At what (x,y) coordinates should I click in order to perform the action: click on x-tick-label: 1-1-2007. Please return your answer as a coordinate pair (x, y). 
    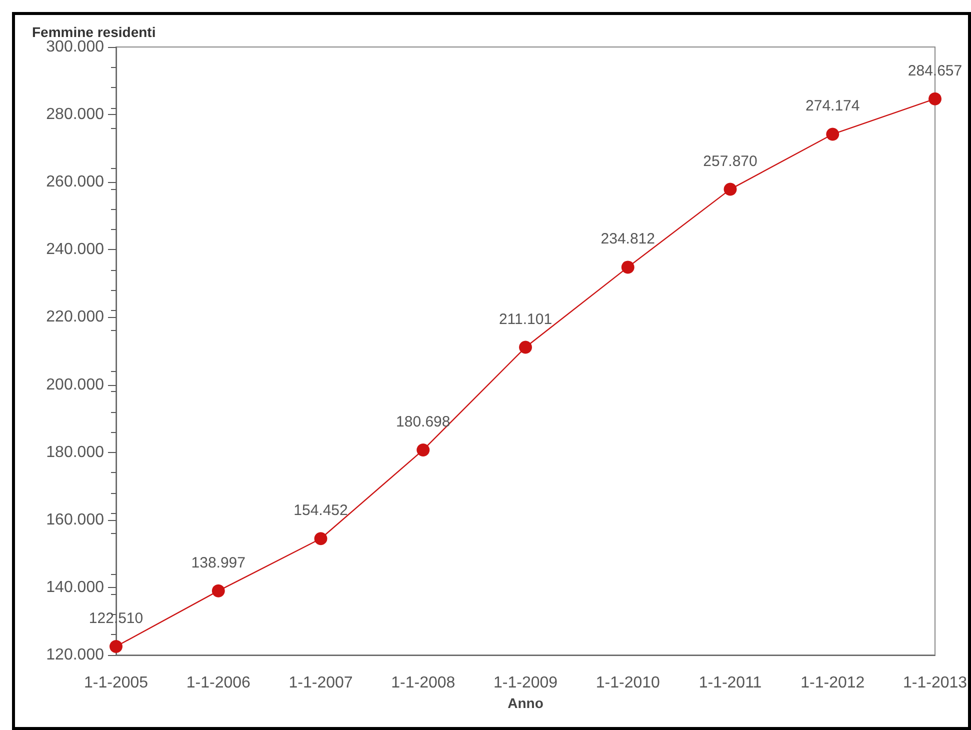
    Looking at the image, I should click on (320, 683).